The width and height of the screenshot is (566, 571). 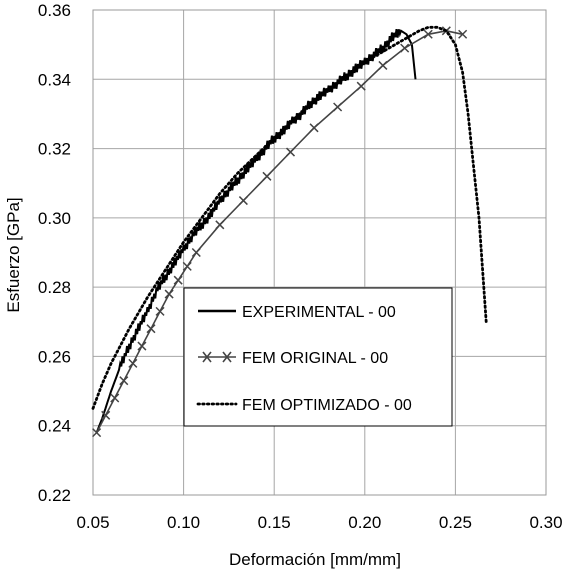 I want to click on legend-entry-fem-optimizado: FEM OPTIMIZADO - 00, so click(x=304, y=405).